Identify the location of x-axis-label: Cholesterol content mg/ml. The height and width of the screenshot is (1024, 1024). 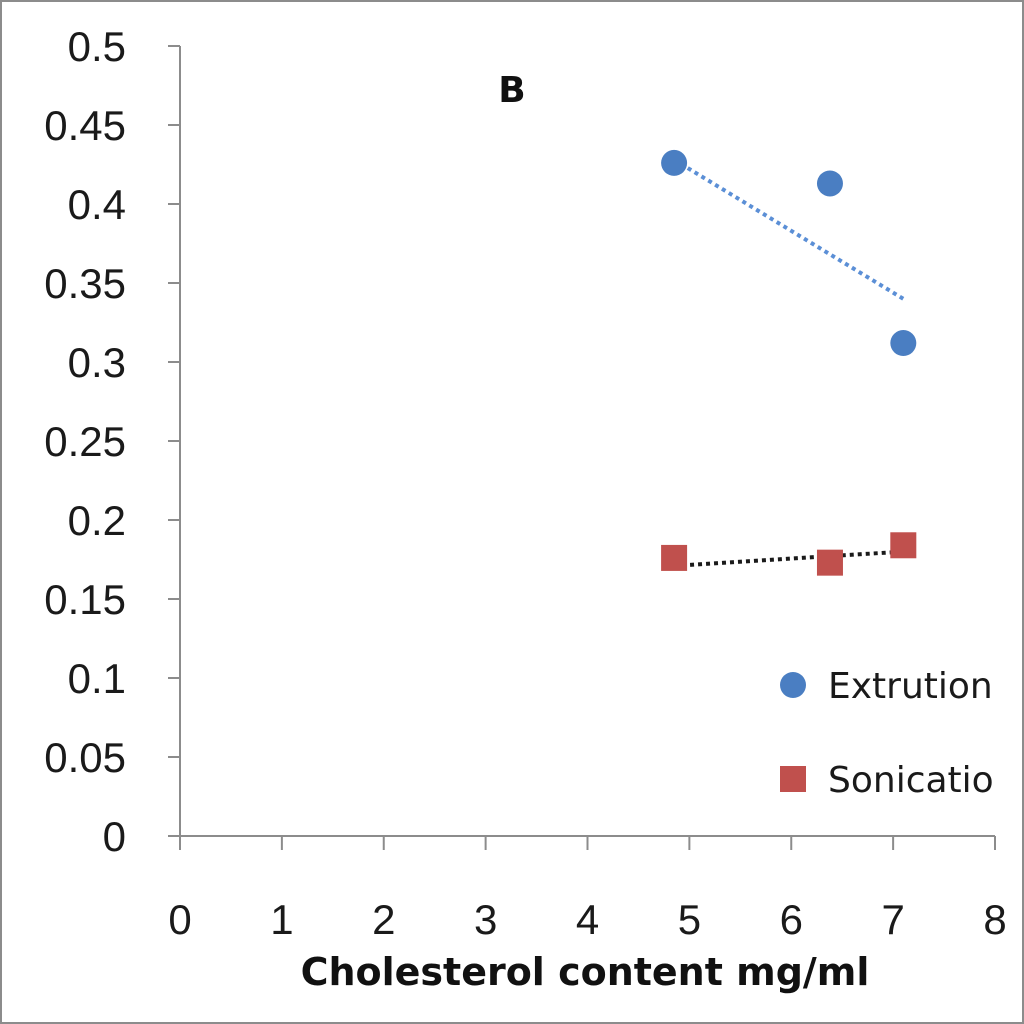
(585, 972).